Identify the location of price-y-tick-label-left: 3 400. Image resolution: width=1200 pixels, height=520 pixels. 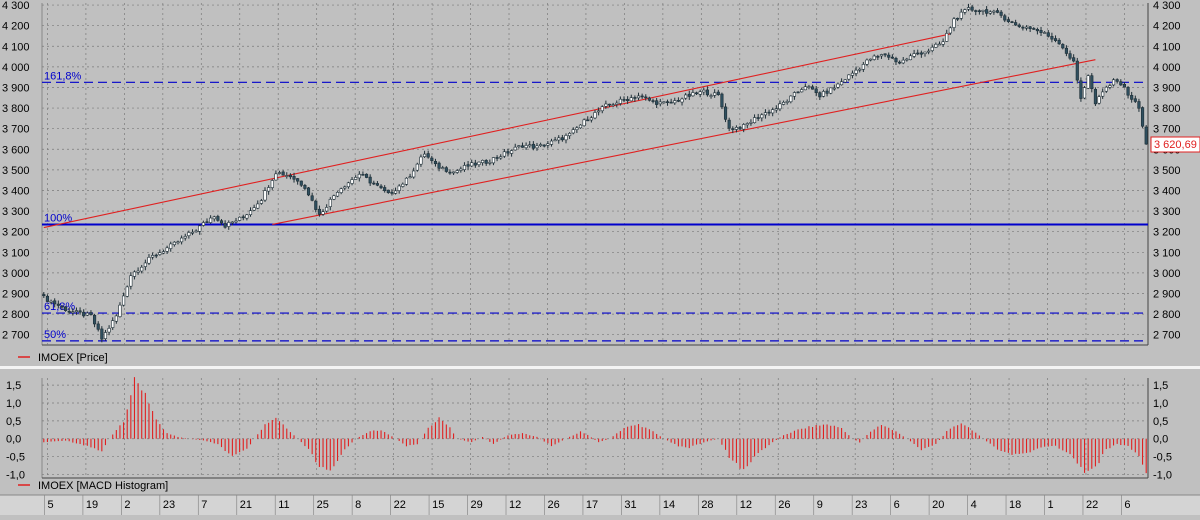
(16, 191).